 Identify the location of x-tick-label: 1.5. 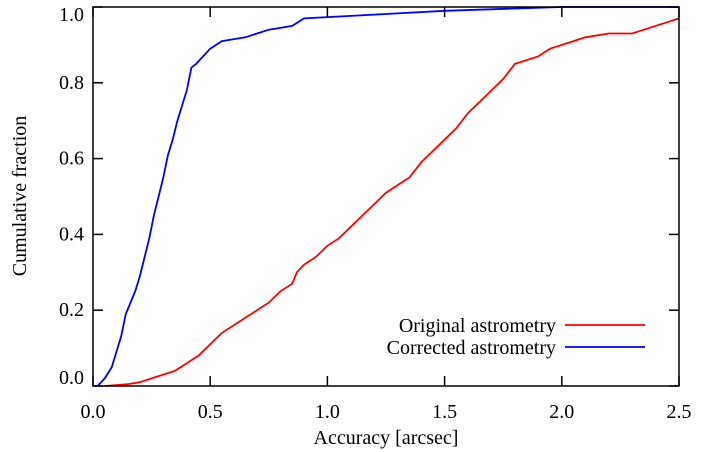
(444, 412).